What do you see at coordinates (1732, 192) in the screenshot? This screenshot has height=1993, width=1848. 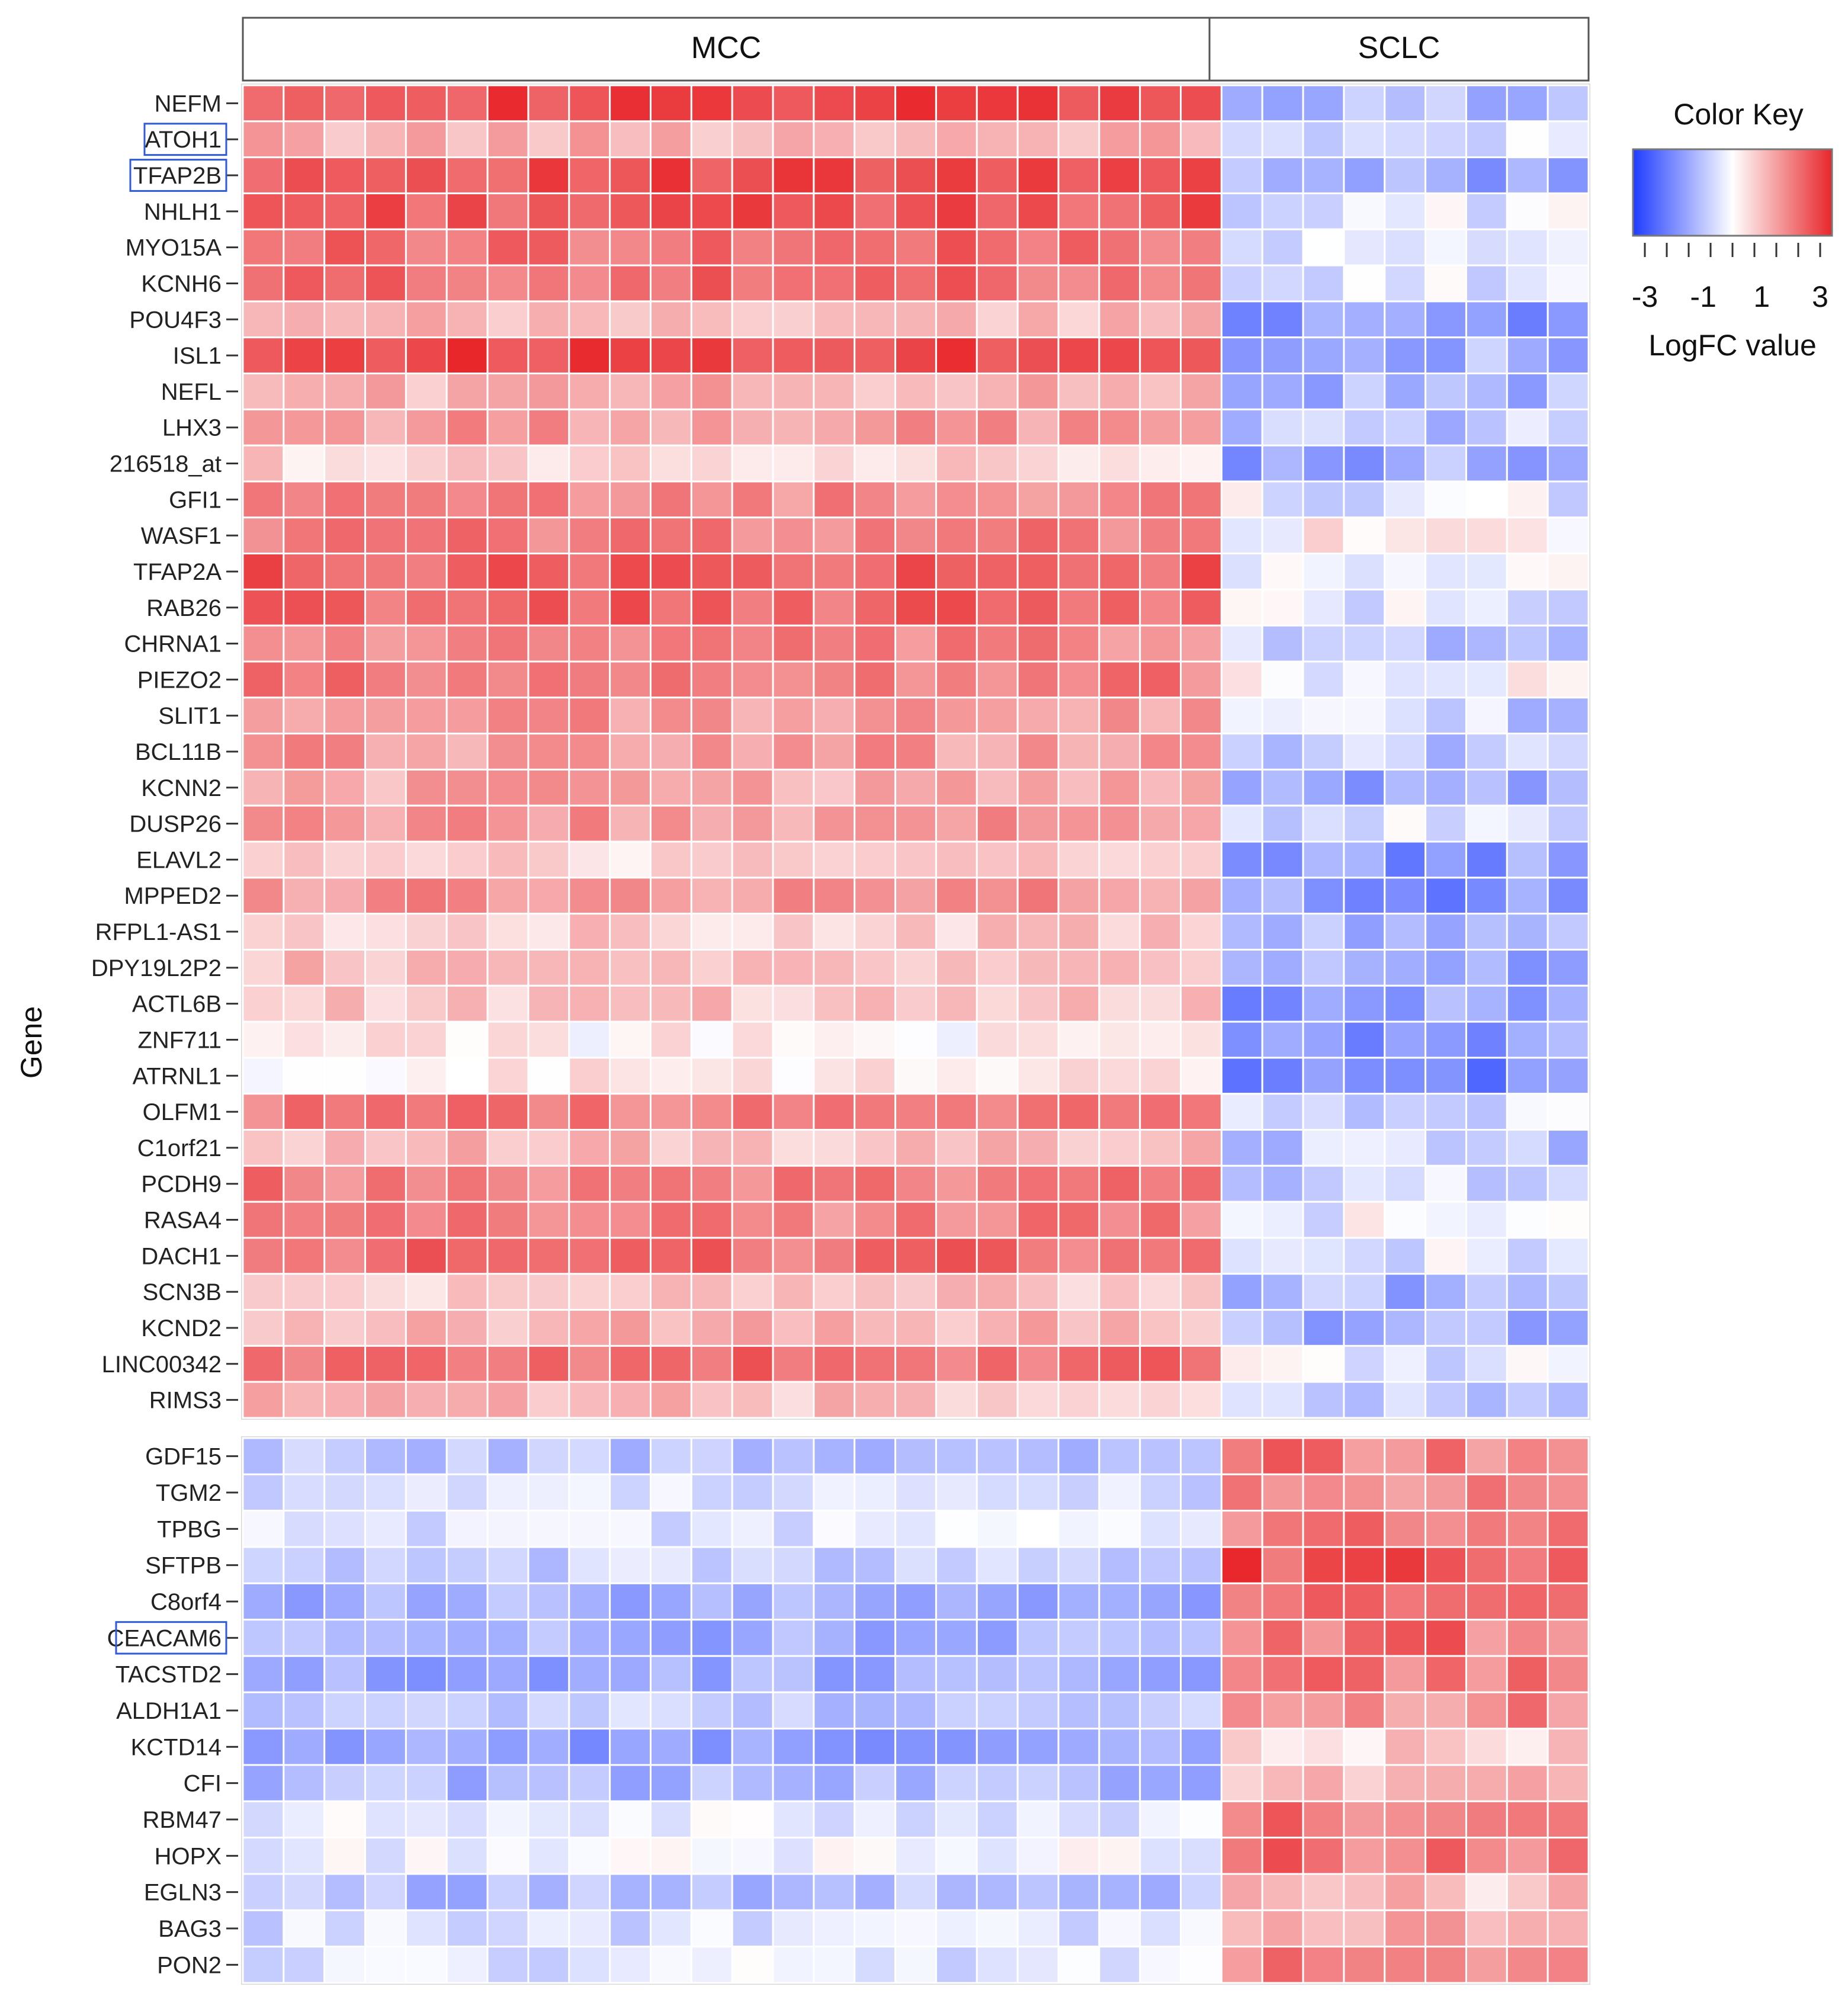 I see `color-key-gradient` at bounding box center [1732, 192].